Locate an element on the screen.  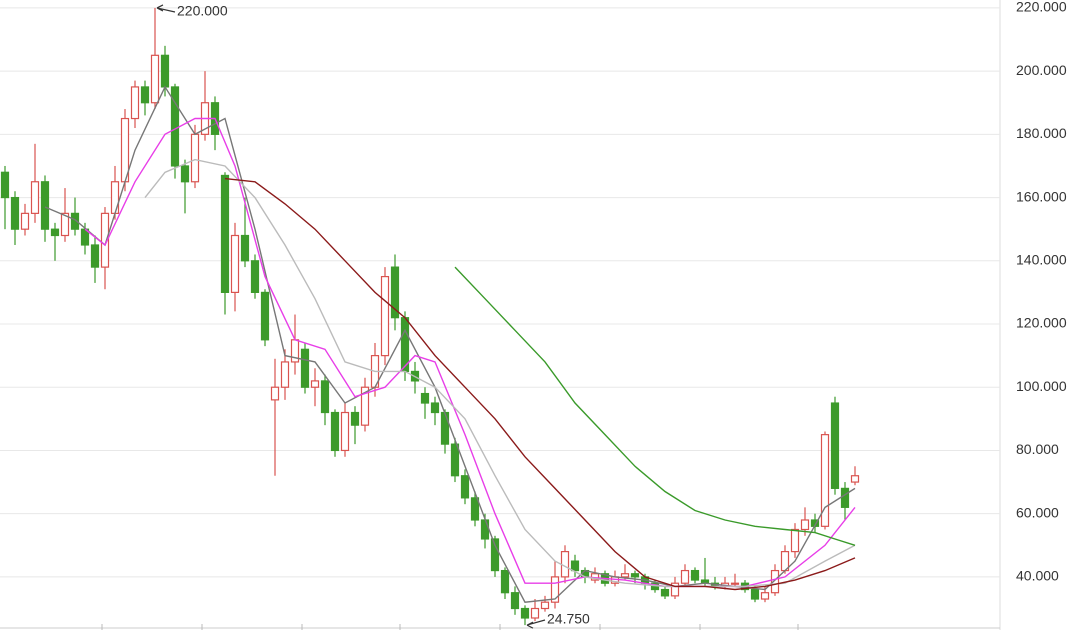
annotation-label: 220.000 is located at coordinates (202, 11).